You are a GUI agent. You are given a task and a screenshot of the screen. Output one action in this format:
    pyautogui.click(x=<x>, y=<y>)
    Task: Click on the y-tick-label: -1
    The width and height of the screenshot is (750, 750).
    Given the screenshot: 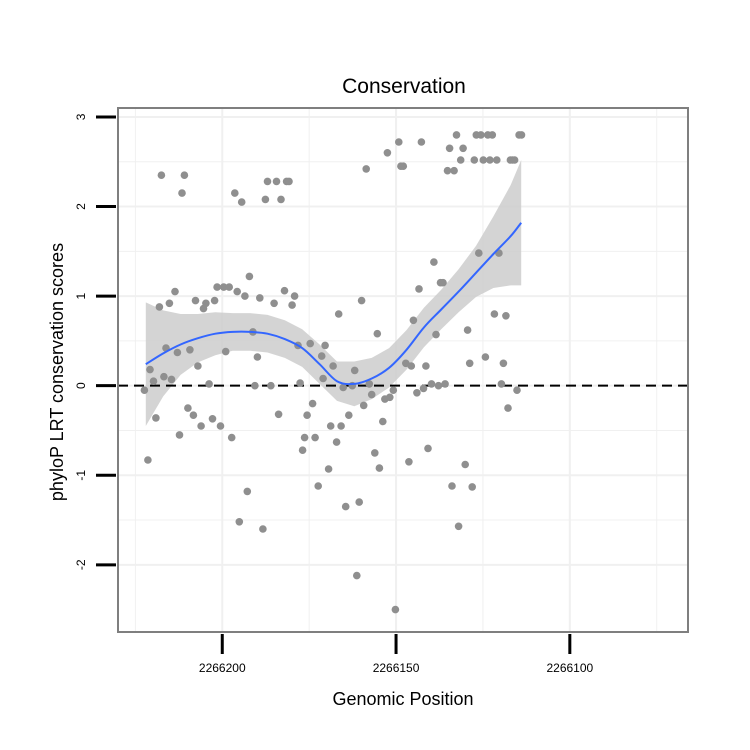 What is the action you would take?
    pyautogui.click(x=81, y=475)
    